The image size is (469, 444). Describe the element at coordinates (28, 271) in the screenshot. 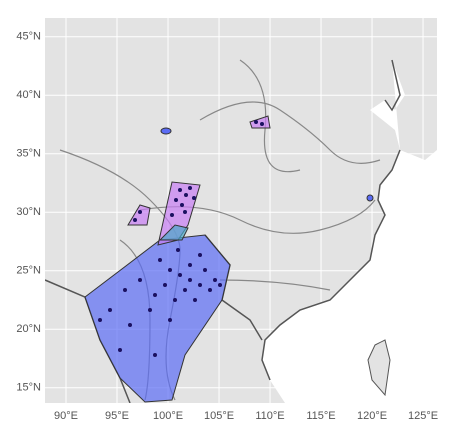

I see `y-tick-label: 25°N` at that location.